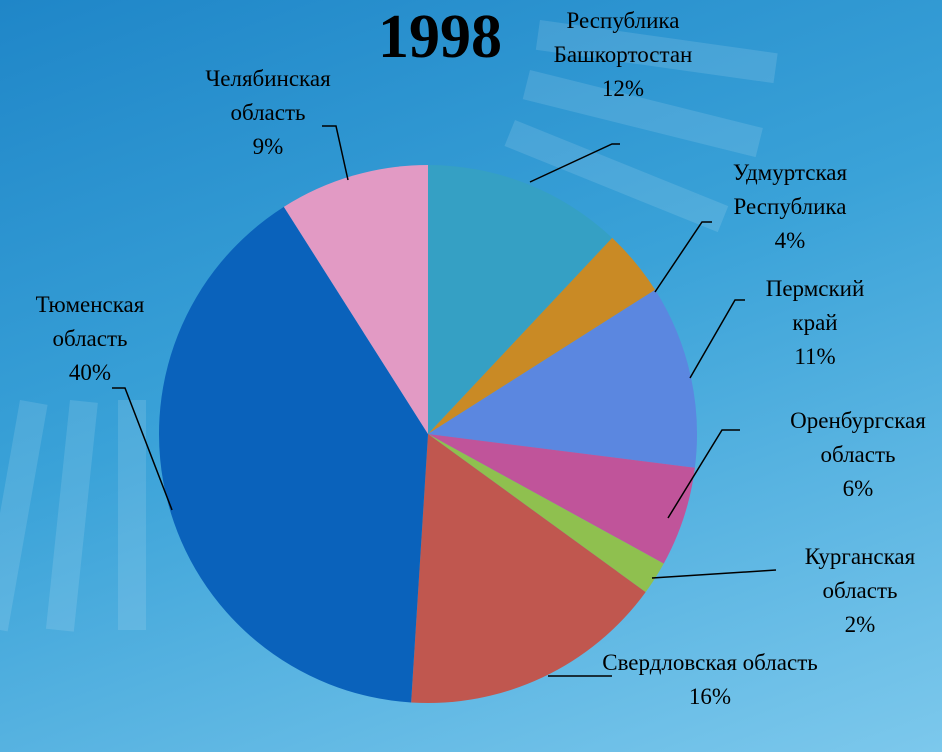 The image size is (942, 752). What do you see at coordinates (858, 488) in the screenshot?
I see `value-label: 6%` at bounding box center [858, 488].